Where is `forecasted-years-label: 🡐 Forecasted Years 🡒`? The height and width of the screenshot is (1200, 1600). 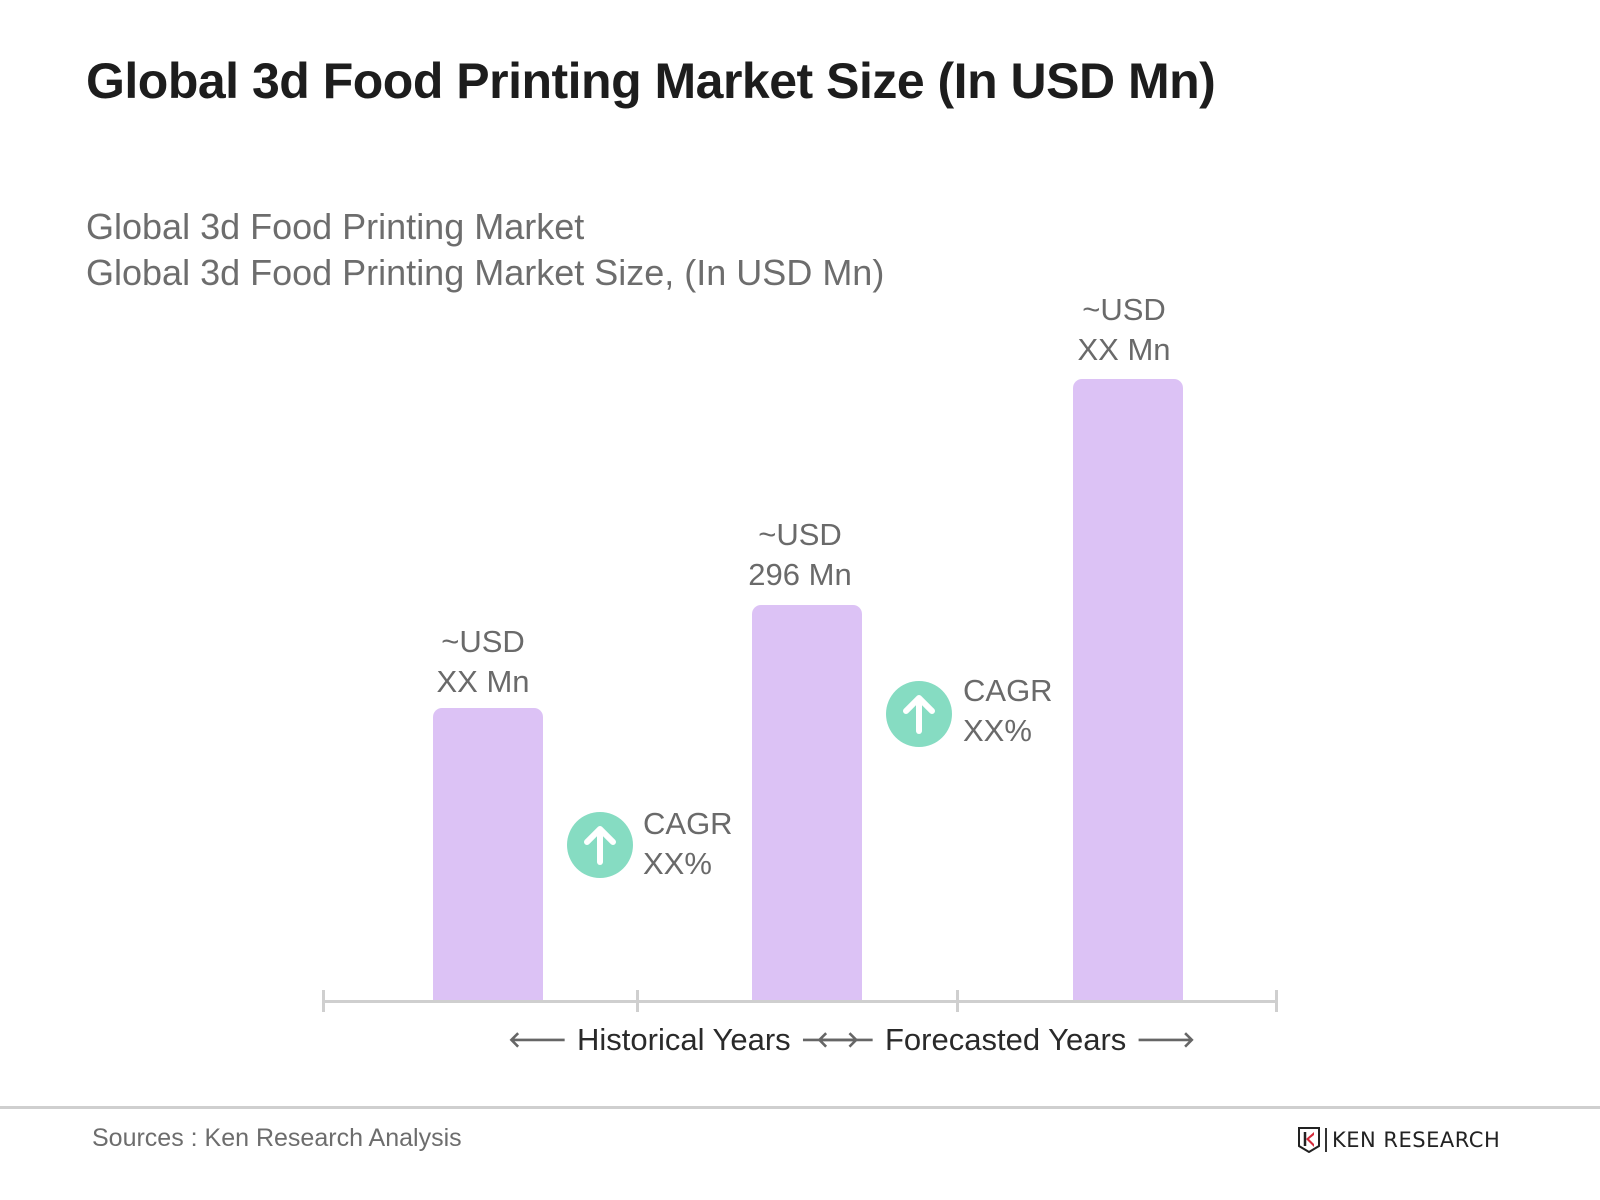
forecasted-years-label: 🡐 Forecasted Years 🡒 is located at coordinates (1005, 1040).